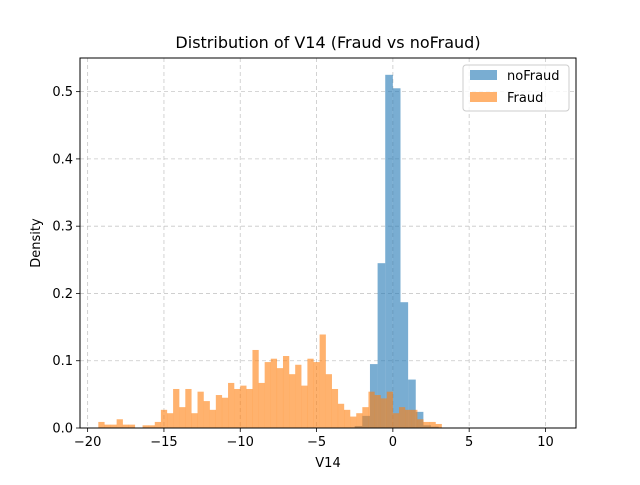 The height and width of the screenshot is (485, 640). I want to click on x-tick-label: −15, so click(163, 442).